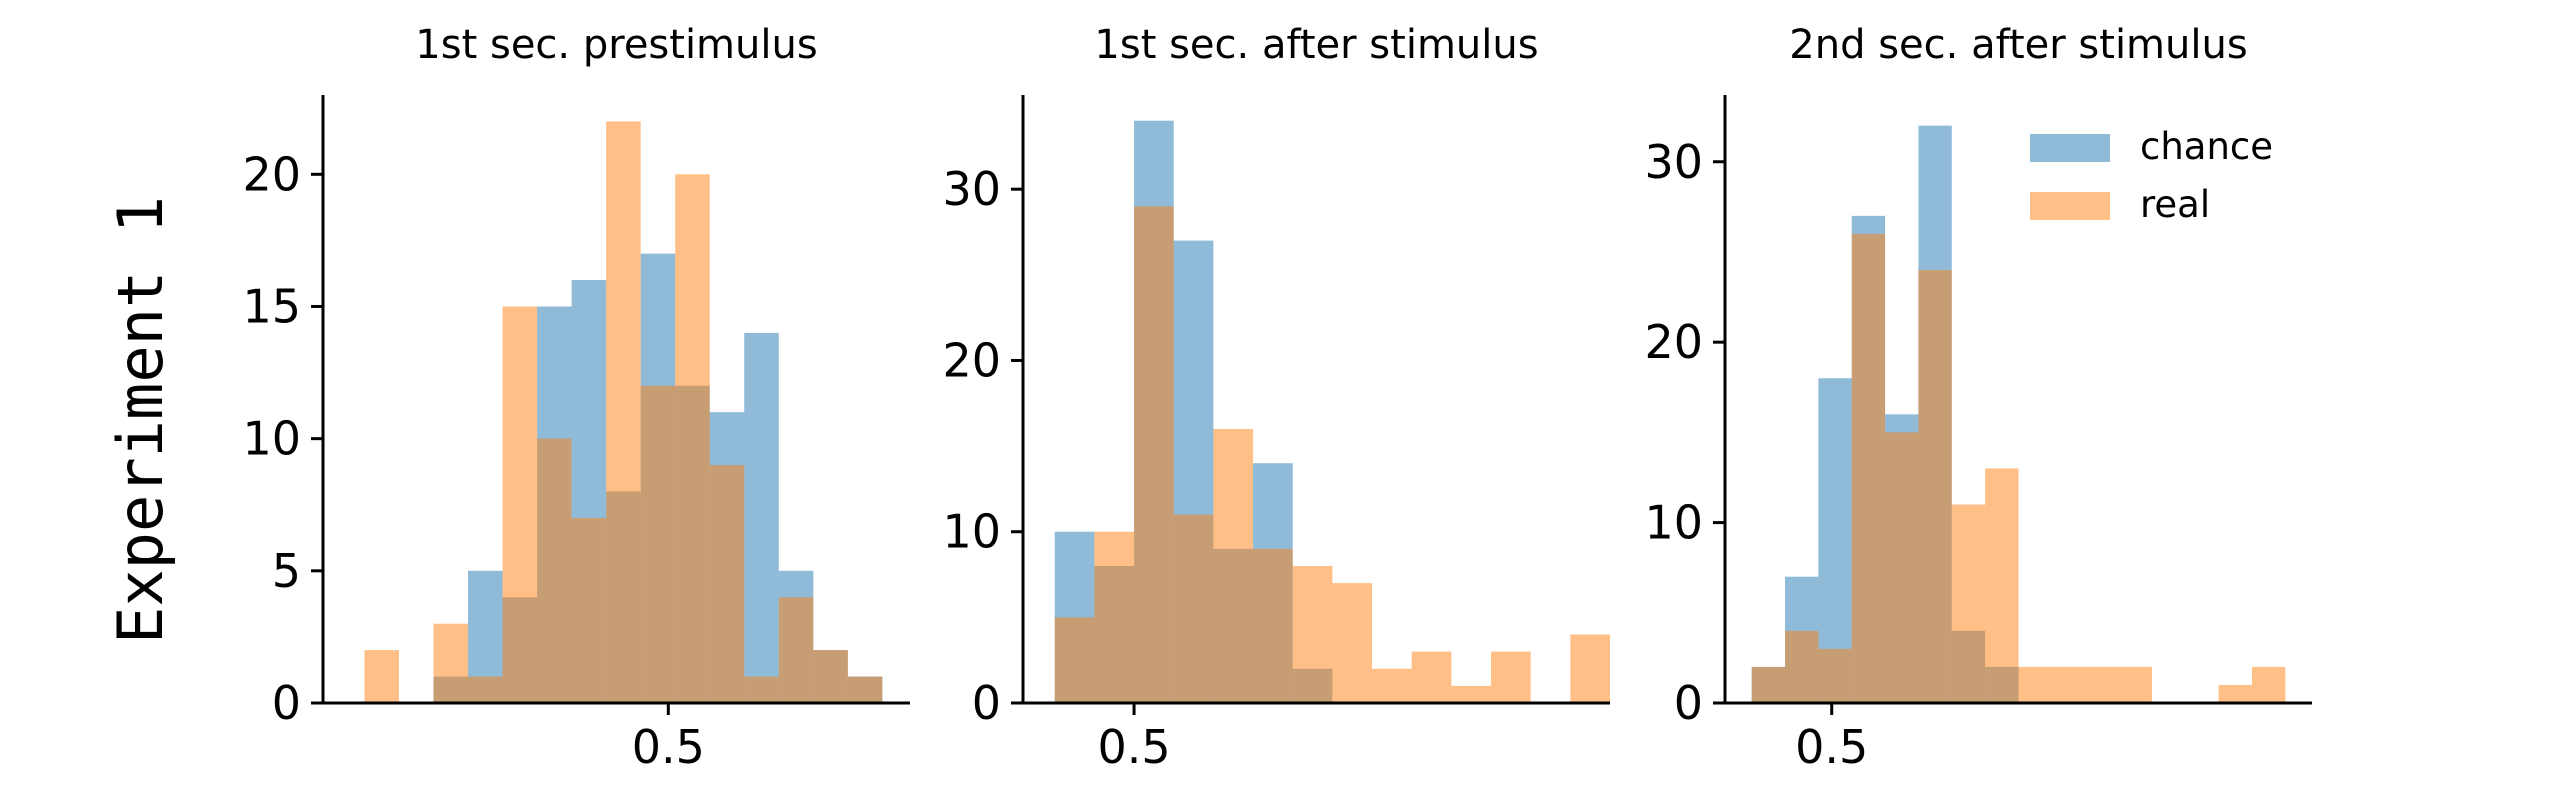 This screenshot has height=800, width=2560. What do you see at coordinates (2018, 45) in the screenshot?
I see `panel-title: 2nd sec. after stimulus` at bounding box center [2018, 45].